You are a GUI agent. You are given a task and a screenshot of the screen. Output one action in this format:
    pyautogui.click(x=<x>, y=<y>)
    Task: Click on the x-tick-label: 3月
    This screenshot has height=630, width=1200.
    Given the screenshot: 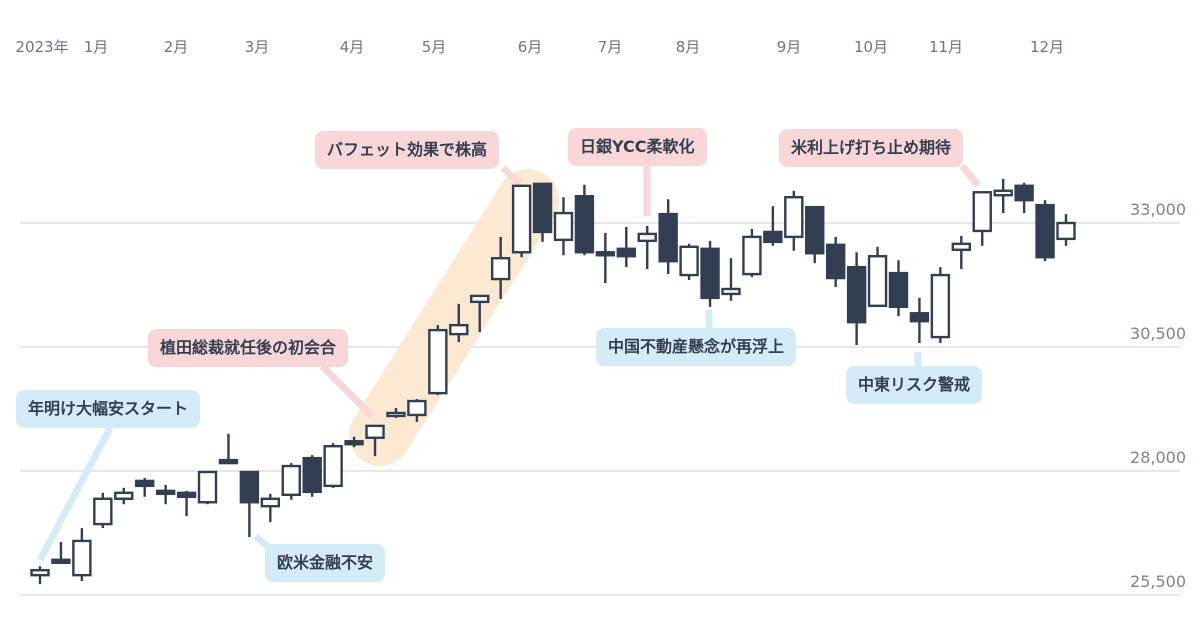 What is the action you would take?
    pyautogui.click(x=257, y=47)
    